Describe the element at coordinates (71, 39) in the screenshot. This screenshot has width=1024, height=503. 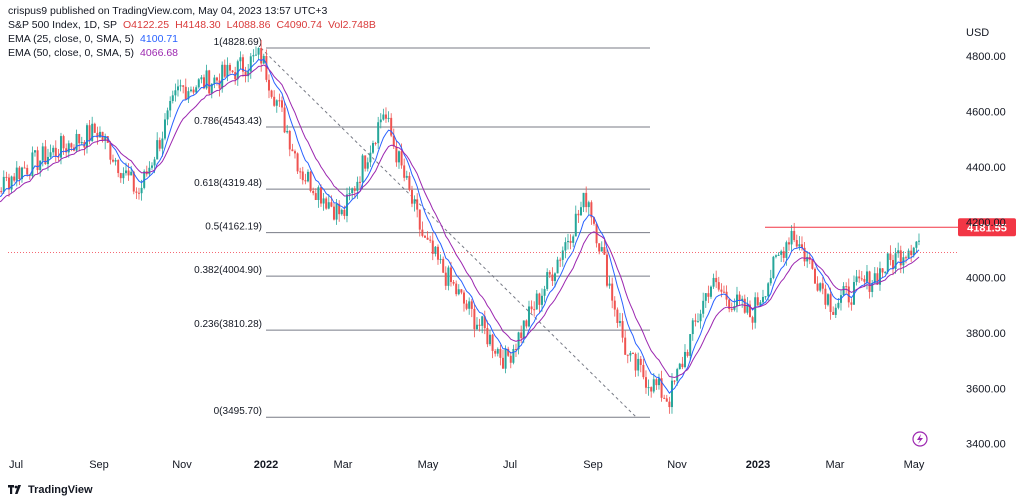
I see `ema25-label: EMA (25, close, 0, SMA, 5)` at that location.